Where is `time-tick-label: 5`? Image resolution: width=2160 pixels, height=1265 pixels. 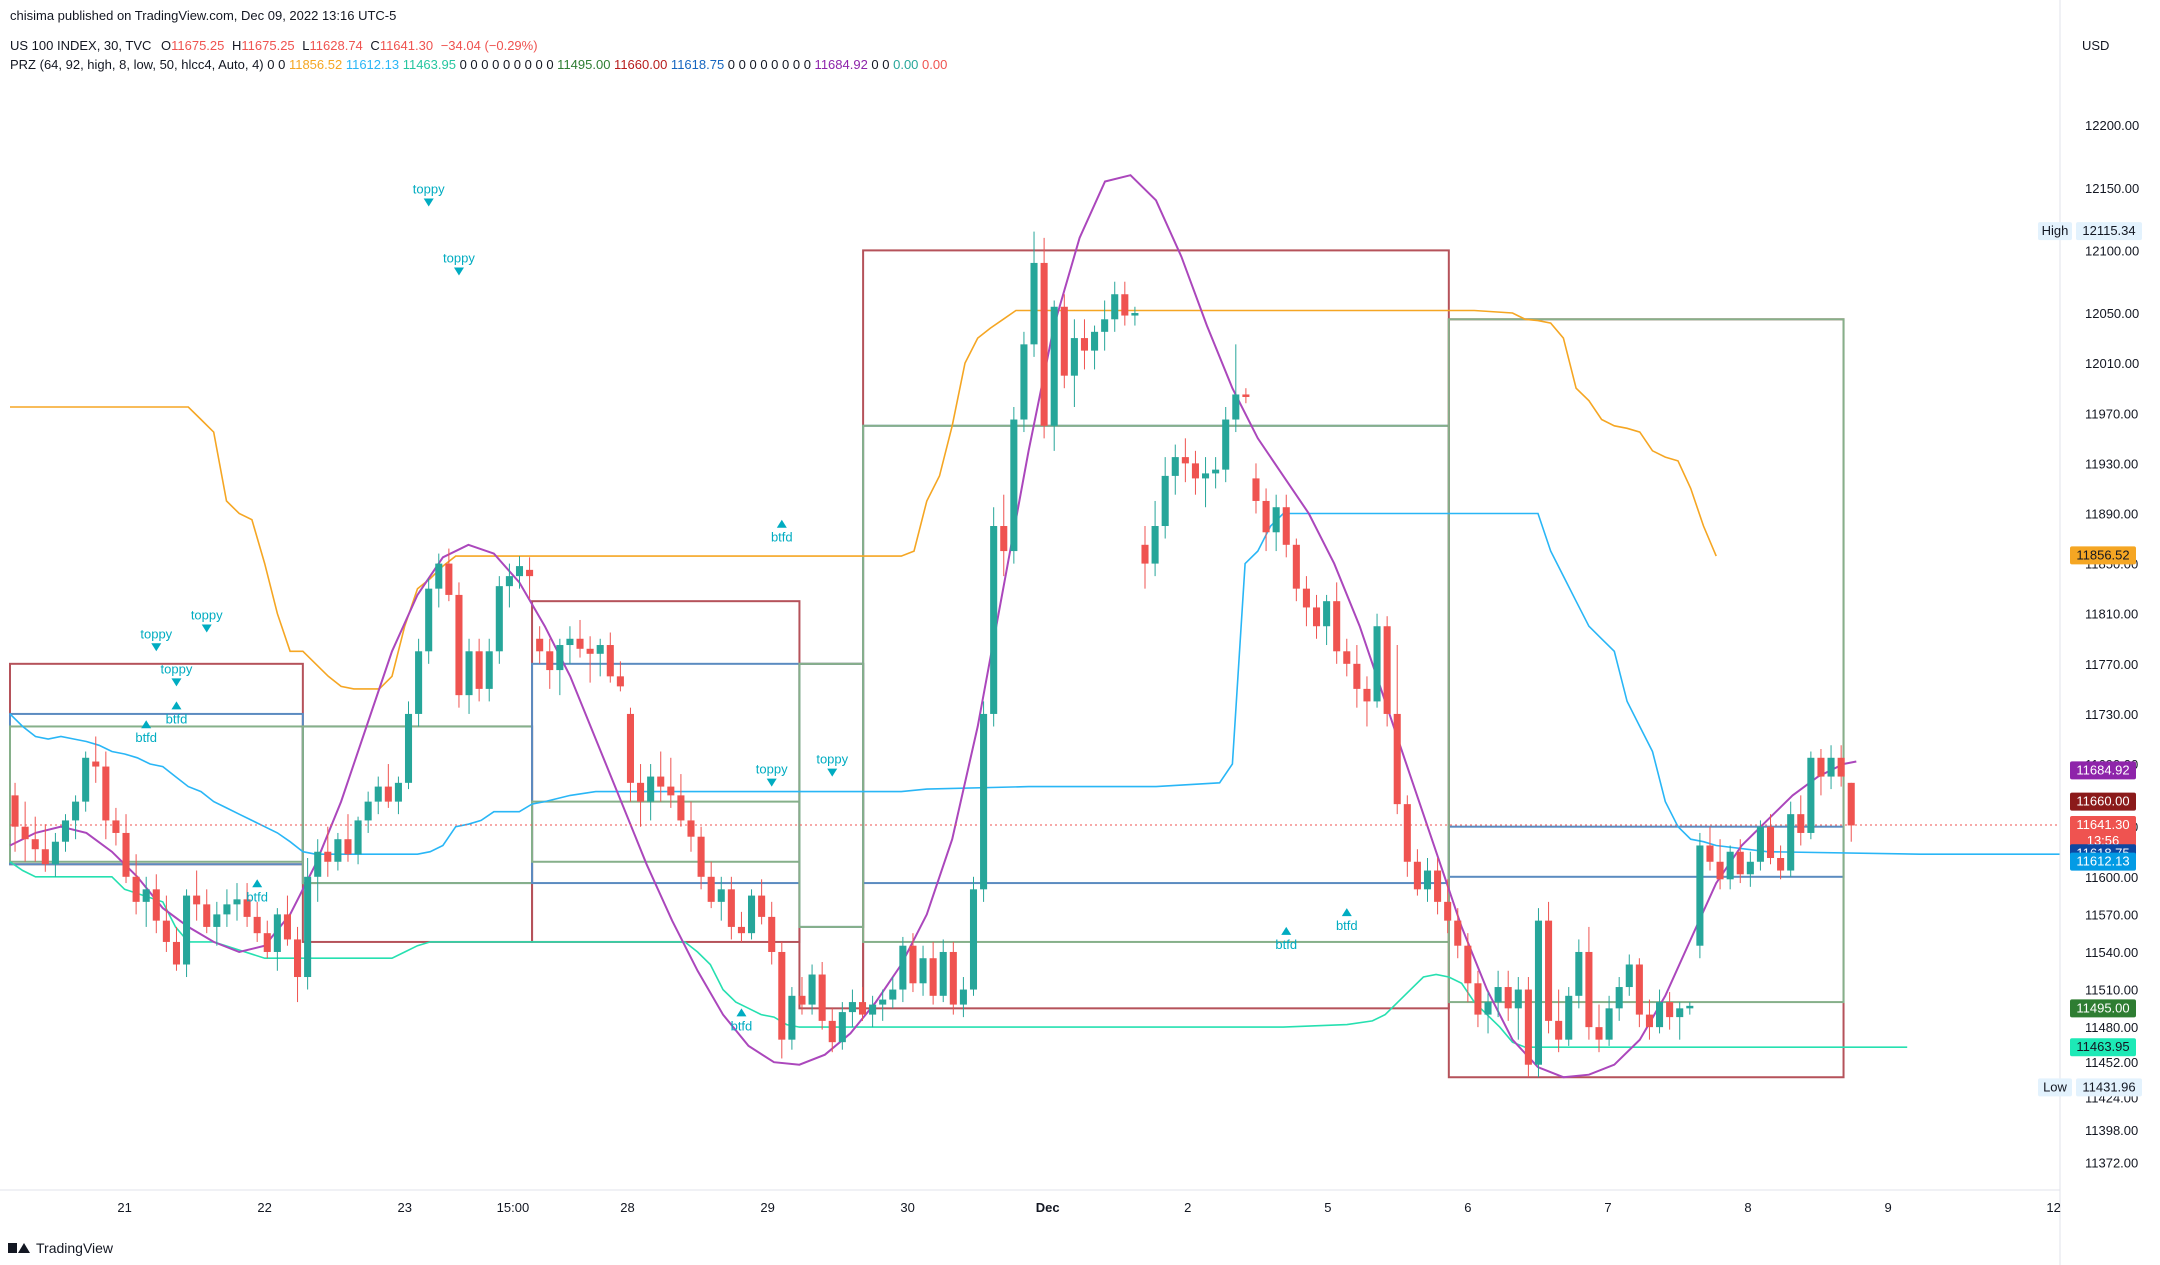 time-tick-label: 5 is located at coordinates (1327, 1207).